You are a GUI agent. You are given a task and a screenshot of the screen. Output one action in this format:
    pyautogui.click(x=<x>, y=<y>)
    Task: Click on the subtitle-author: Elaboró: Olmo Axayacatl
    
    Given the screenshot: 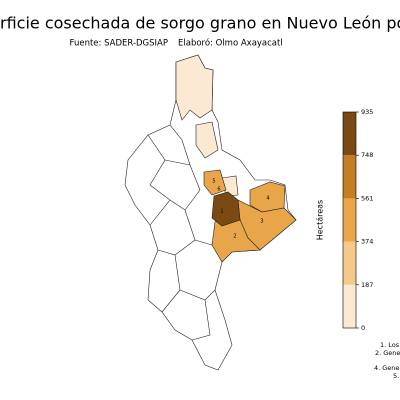 What is the action you would take?
    pyautogui.click(x=230, y=43)
    